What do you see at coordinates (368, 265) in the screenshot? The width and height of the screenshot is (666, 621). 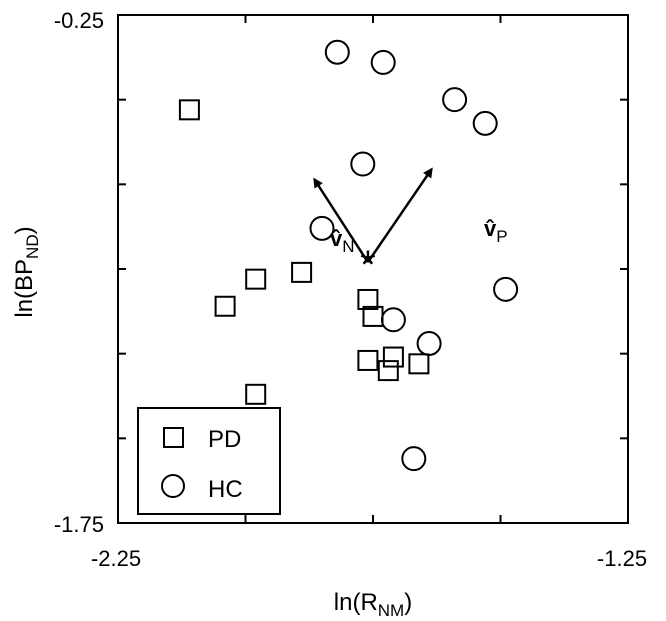 I see `centroid-marker: *` at bounding box center [368, 265].